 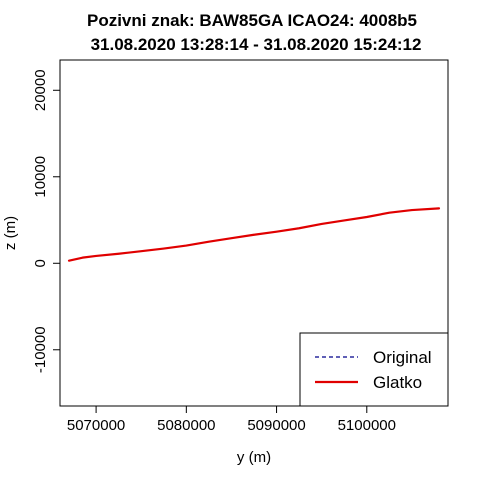 What do you see at coordinates (10, 233) in the screenshot?
I see `y-axis-label: z (m)` at bounding box center [10, 233].